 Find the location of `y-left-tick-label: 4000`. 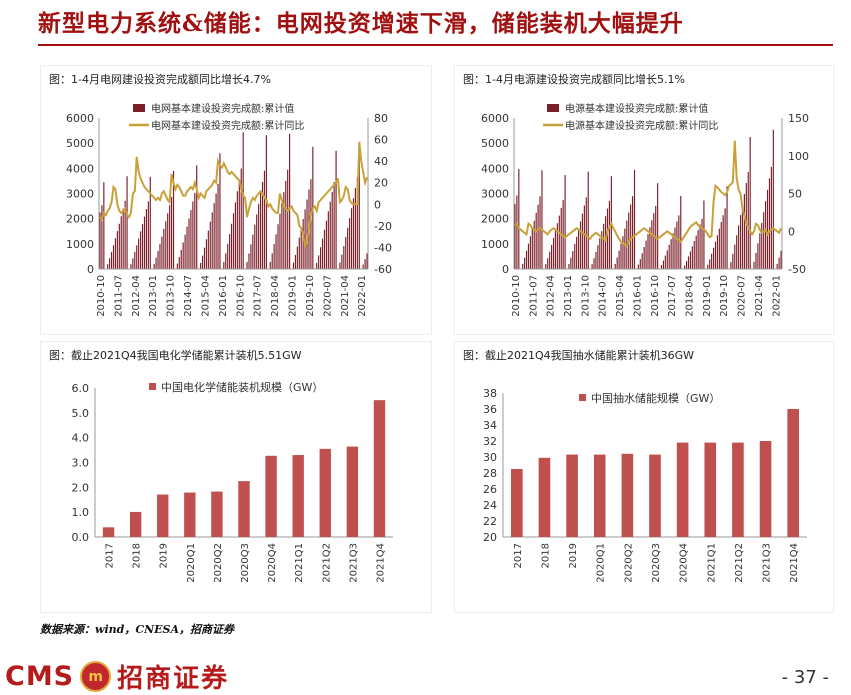

y-left-tick-label: 4000 is located at coordinates (495, 168).